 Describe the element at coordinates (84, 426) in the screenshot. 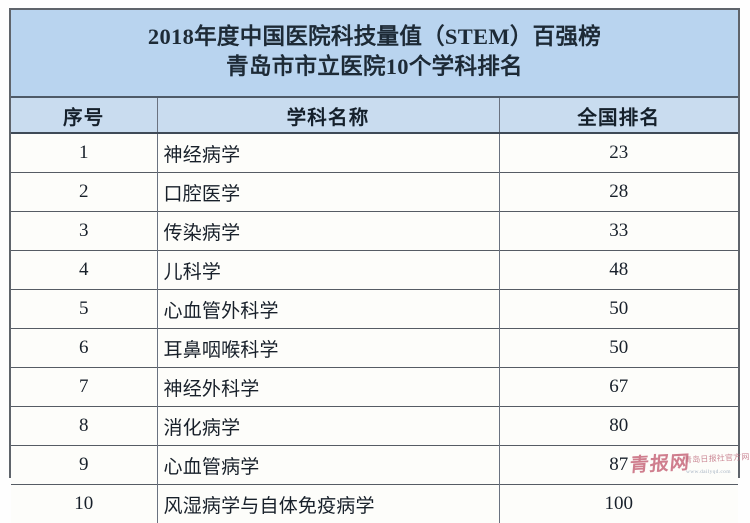

I see `row-index: 8` at that location.